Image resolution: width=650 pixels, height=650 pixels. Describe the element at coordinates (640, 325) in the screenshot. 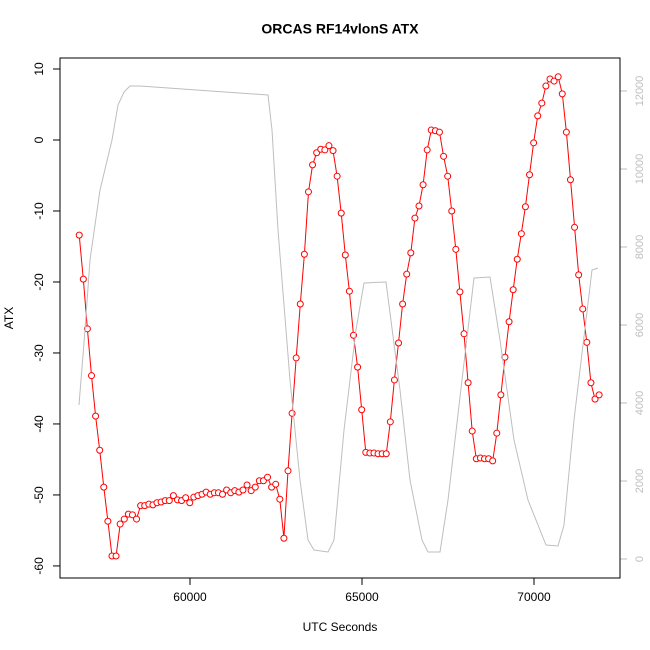

I see `y2-tick-label: 6000` at that location.